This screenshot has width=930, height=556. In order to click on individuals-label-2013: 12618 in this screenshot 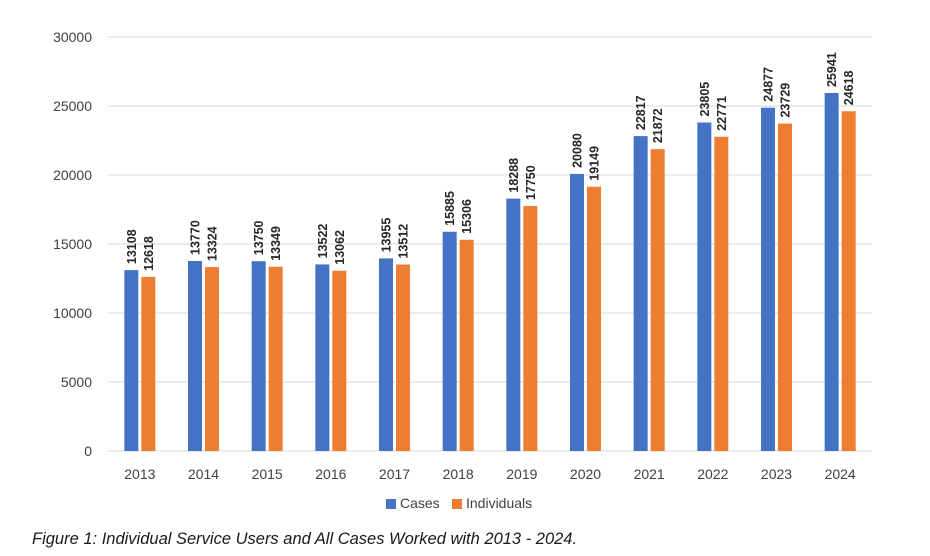, I will do `click(149, 253)`.